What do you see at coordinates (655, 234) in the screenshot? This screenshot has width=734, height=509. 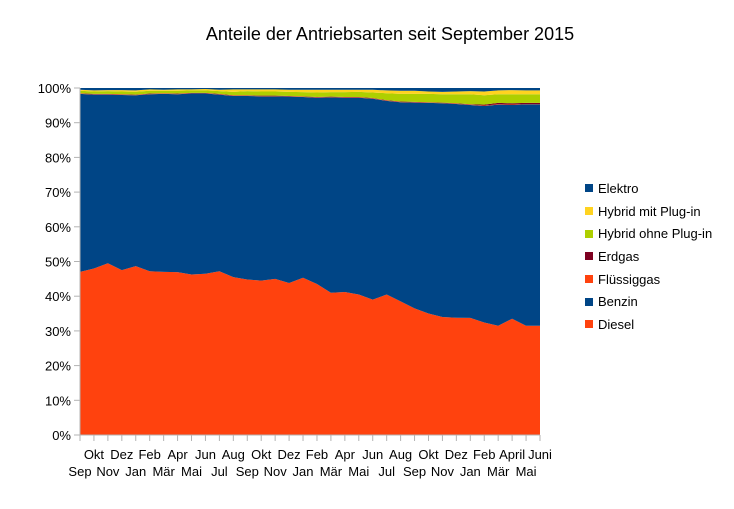 I see `legend-label: Hybrid ohne Plug-in` at bounding box center [655, 234].